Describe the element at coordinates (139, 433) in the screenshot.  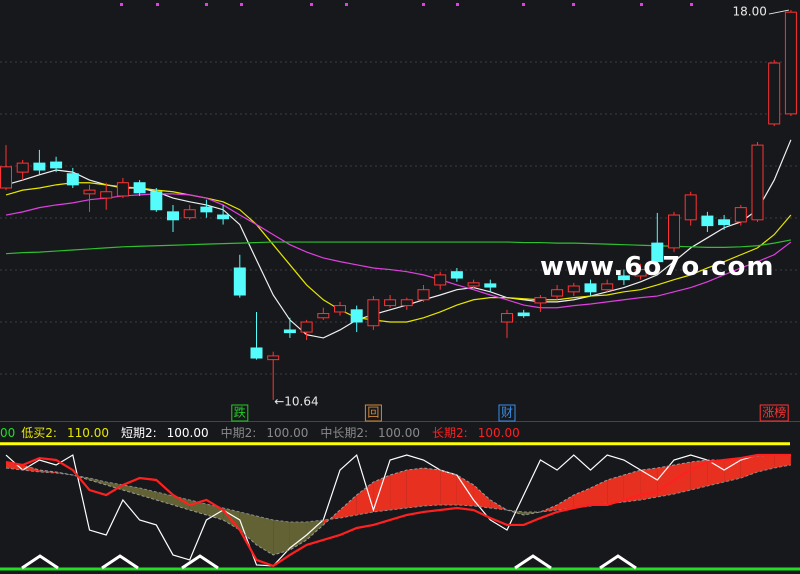
I see `legend-name: 短期2` at that location.